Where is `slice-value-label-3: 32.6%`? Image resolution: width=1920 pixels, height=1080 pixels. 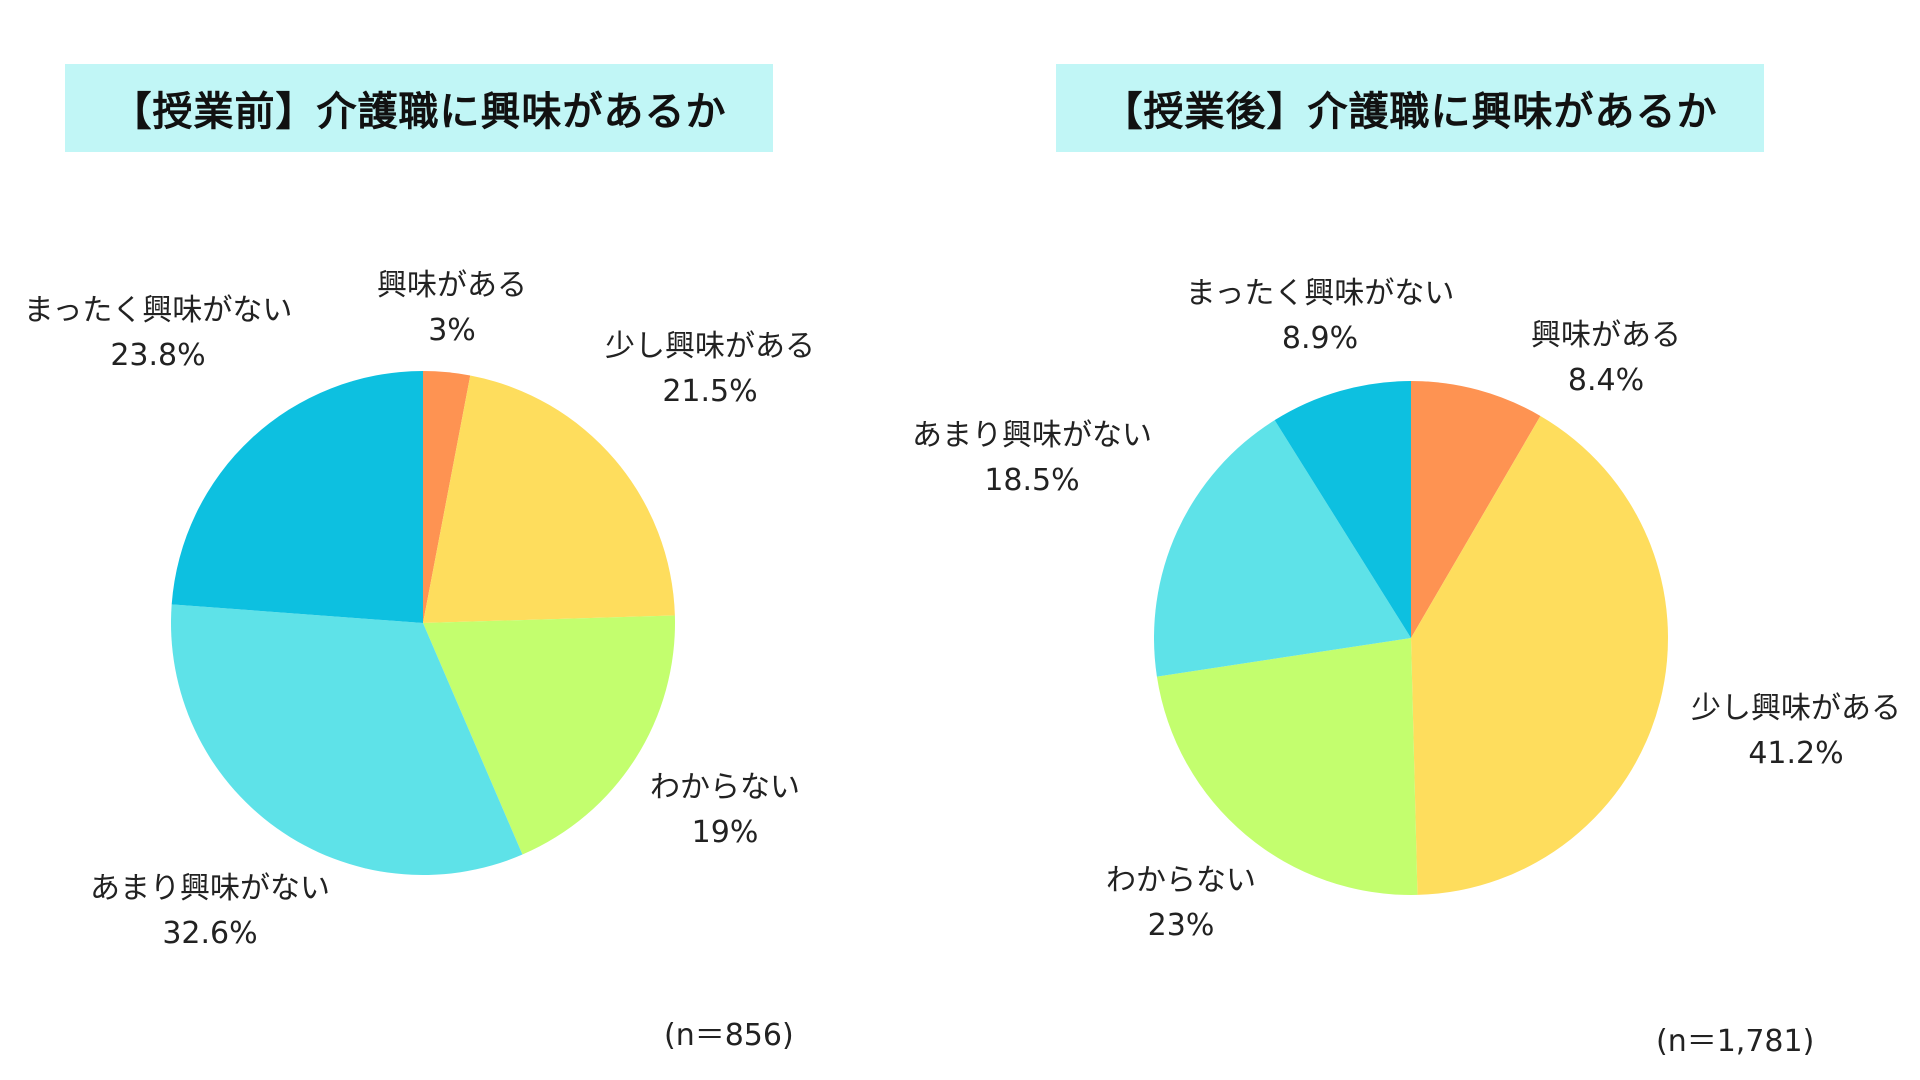
slice-value-label-3: 32.6% is located at coordinates (209, 933).